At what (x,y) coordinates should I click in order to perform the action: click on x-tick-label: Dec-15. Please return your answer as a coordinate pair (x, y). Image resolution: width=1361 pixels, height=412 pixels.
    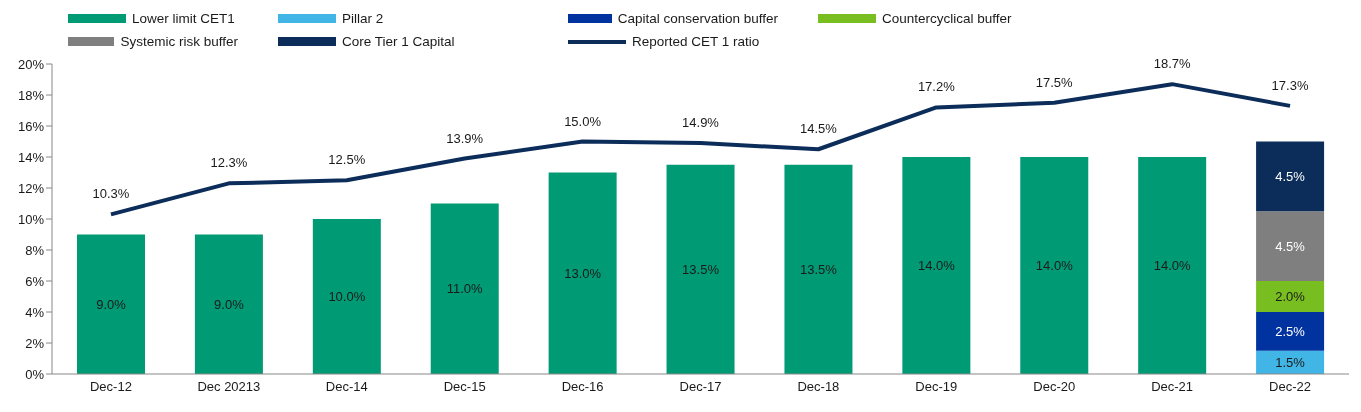
    Looking at the image, I should click on (464, 387).